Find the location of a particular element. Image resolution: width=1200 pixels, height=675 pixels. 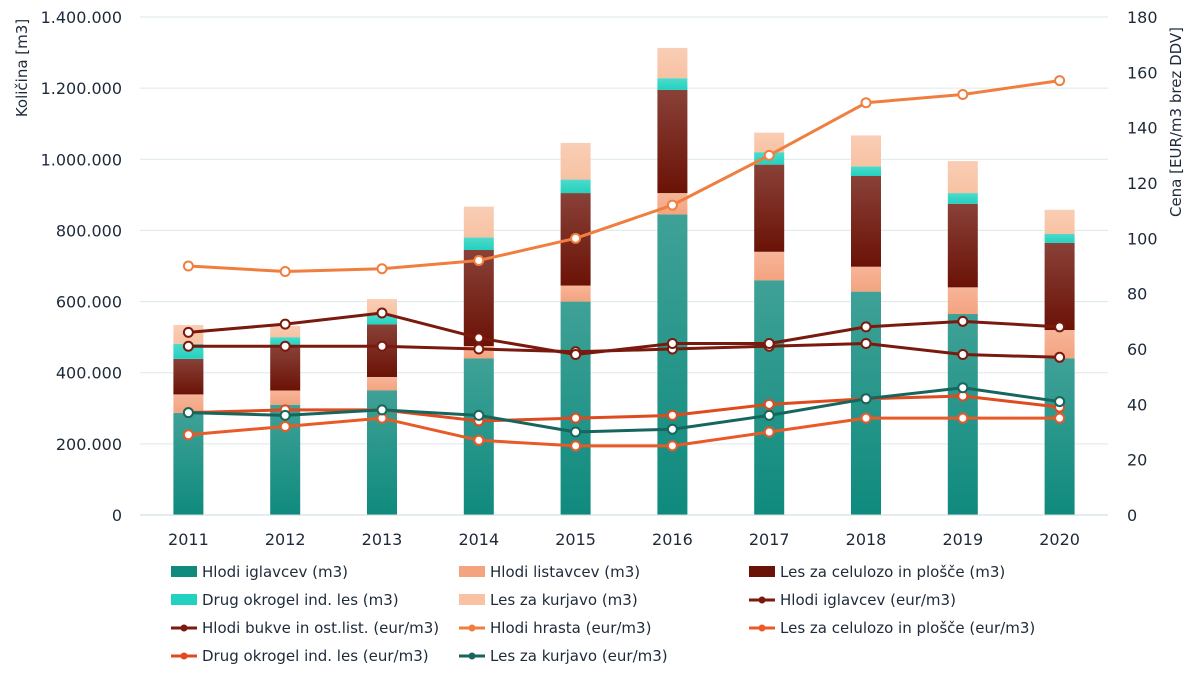

bar-hlodi-iglavcev-m3-2020 is located at coordinates (1059, 436).